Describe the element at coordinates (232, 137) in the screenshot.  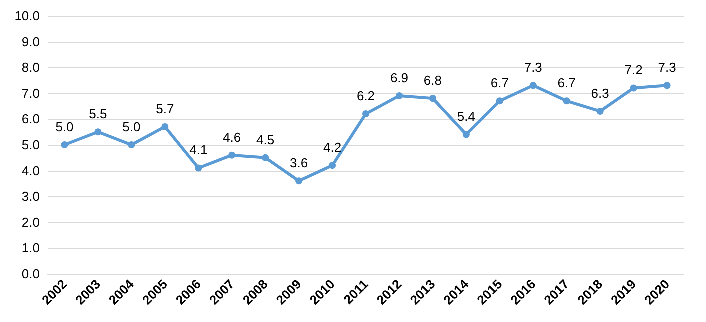
I see `data-label: 4.6` at that location.